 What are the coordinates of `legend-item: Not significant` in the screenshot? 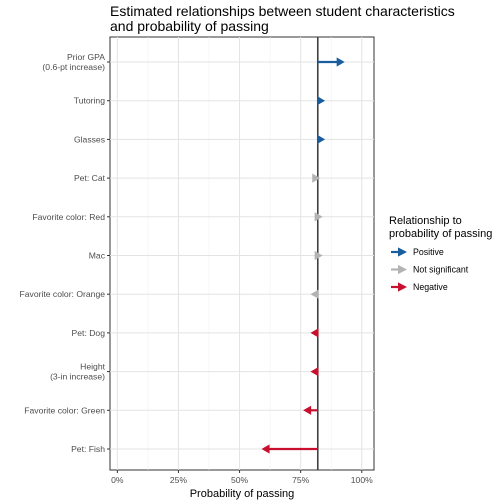 It's located at (430, 270).